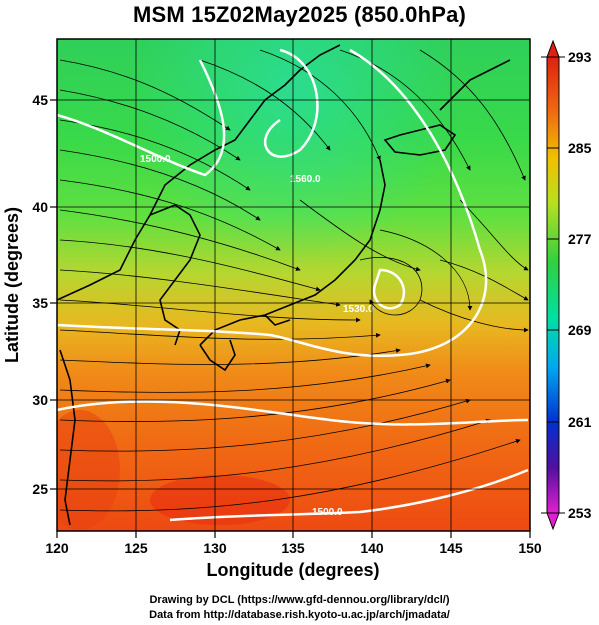 This screenshot has width=599, height=625. I want to click on x-tick-label: 130, so click(215, 548).